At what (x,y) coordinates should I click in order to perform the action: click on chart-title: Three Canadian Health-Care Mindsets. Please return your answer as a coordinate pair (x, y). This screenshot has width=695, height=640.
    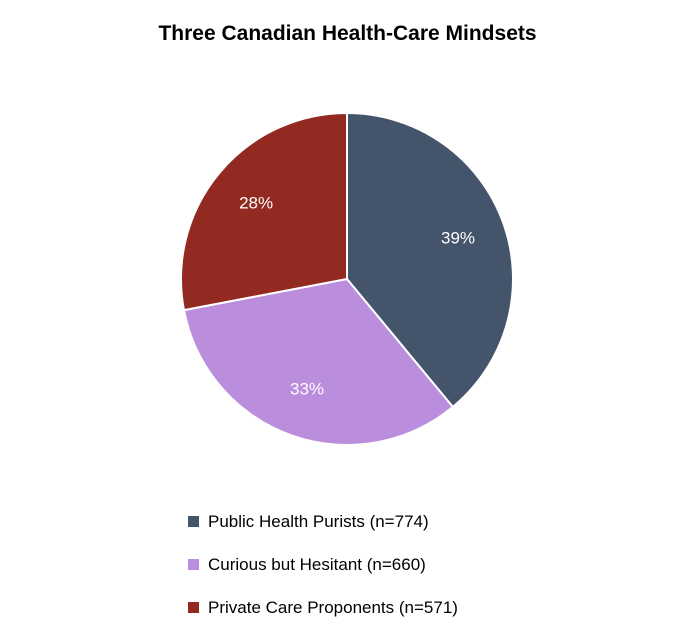
    Looking at the image, I should click on (347, 33).